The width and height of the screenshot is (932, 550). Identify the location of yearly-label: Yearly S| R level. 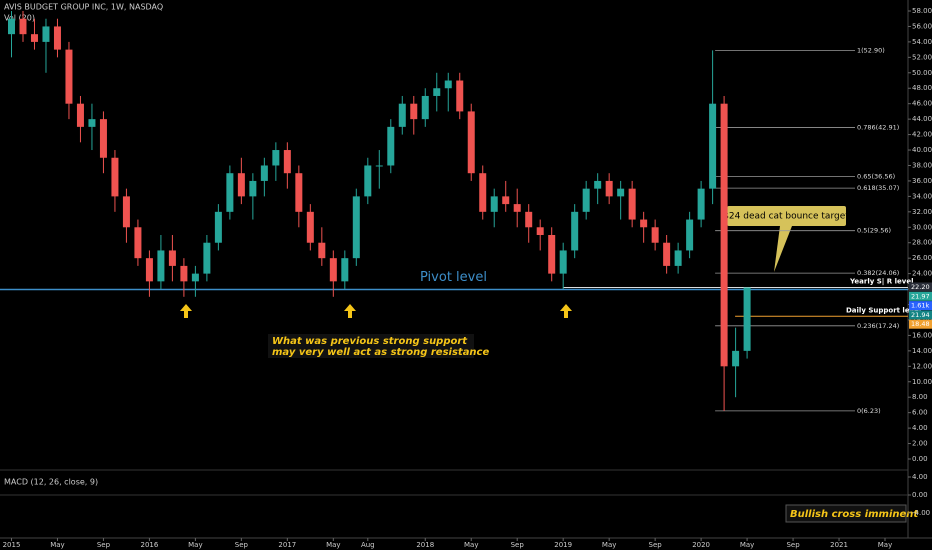
(881, 282).